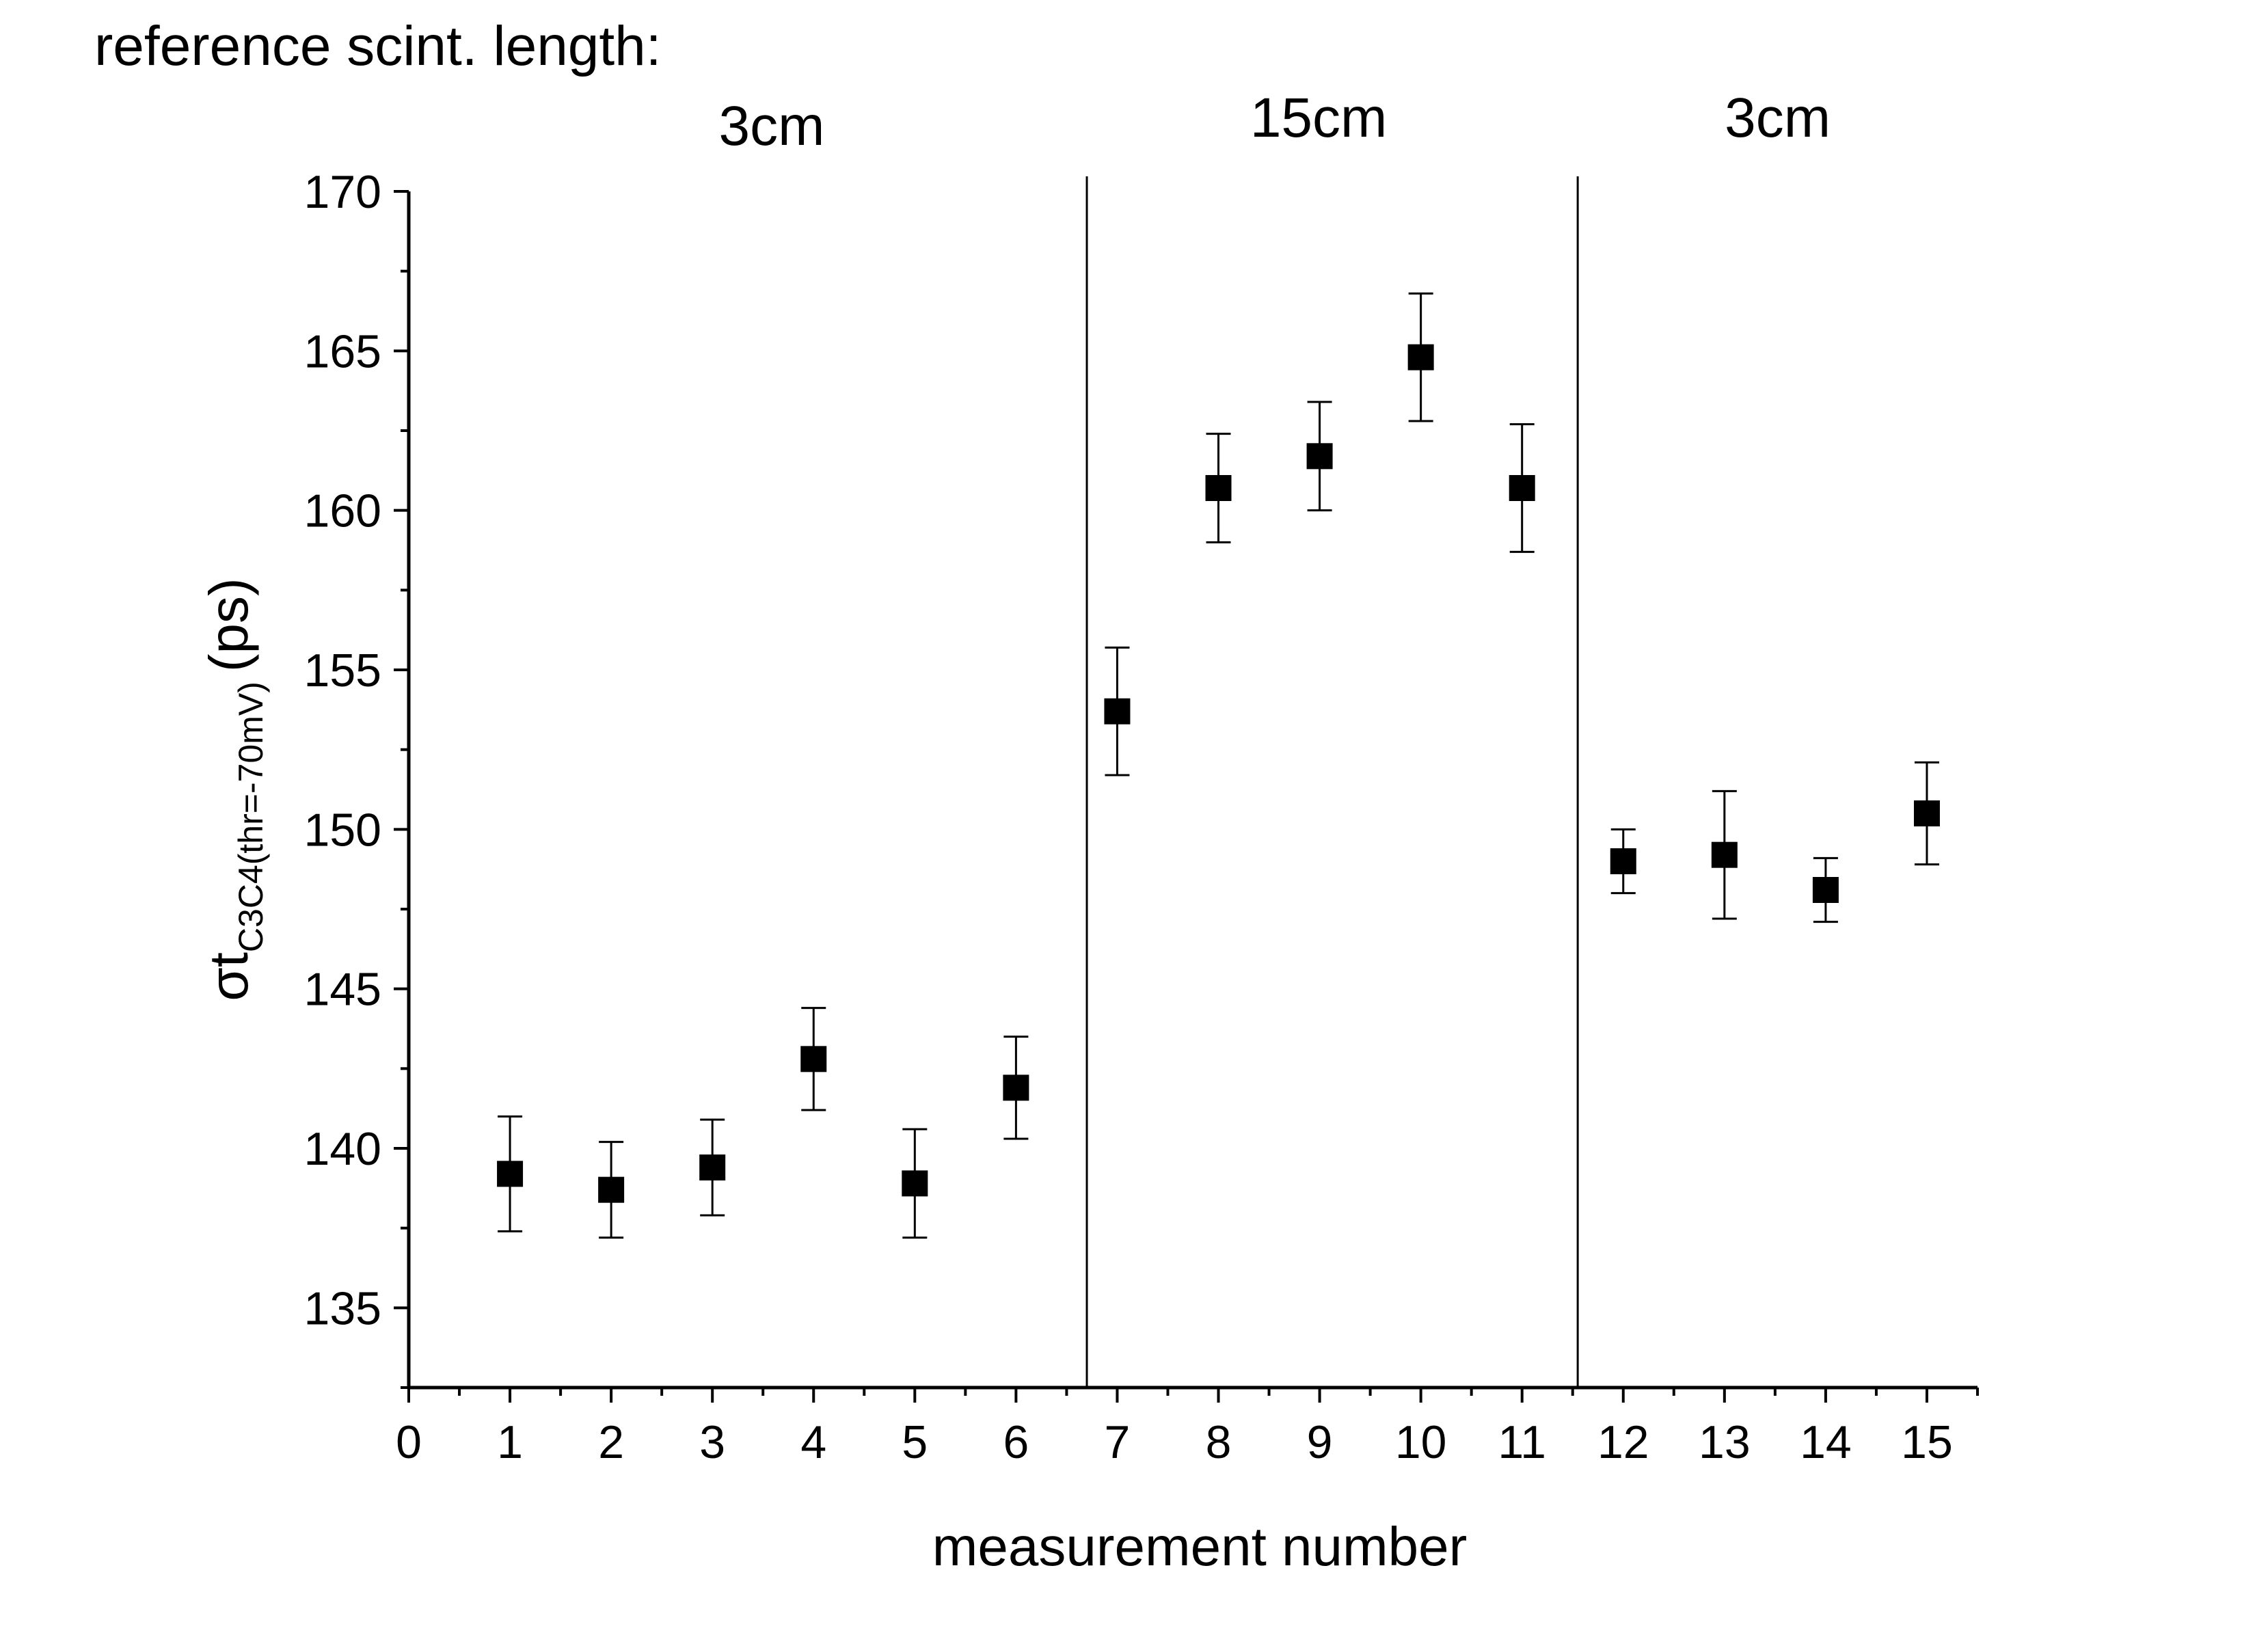 The image size is (2268, 1648). What do you see at coordinates (915, 1442) in the screenshot?
I see `x-tick-label: 5` at bounding box center [915, 1442].